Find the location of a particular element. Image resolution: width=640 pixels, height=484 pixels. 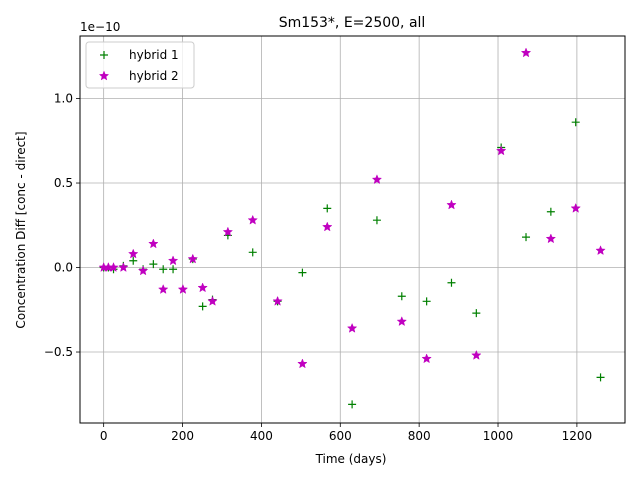

legend-box is located at coordinates (140, 65).